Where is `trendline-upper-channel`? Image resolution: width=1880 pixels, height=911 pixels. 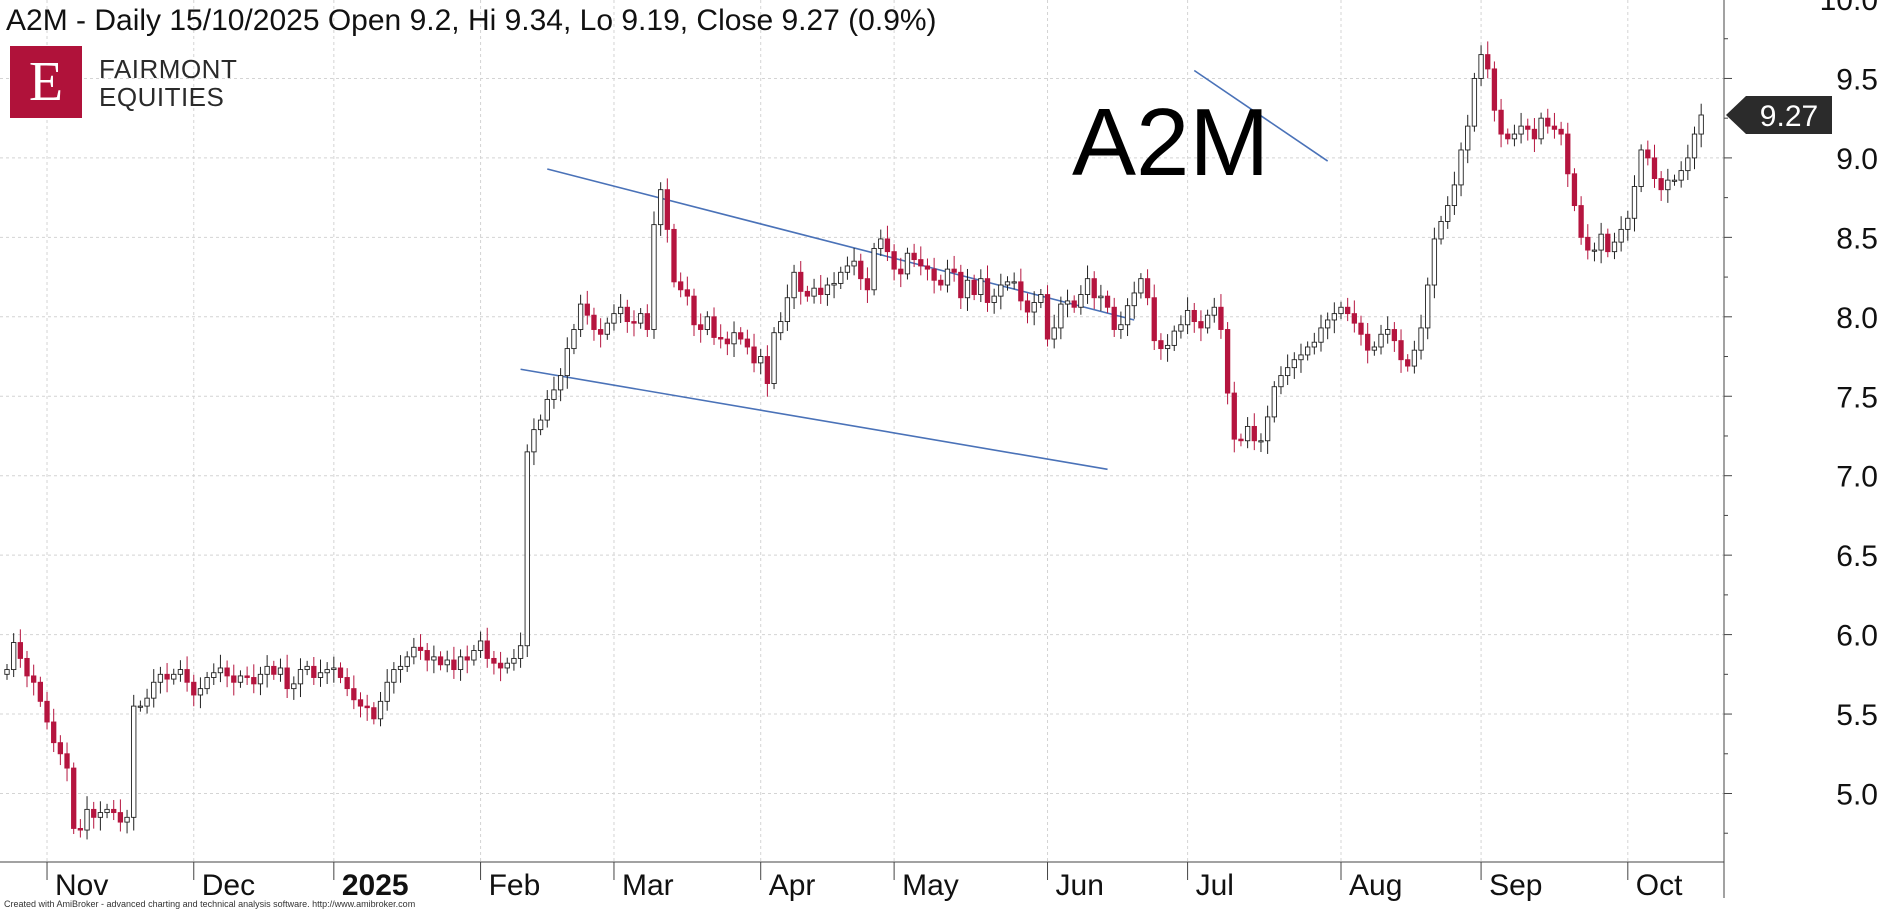 trendline-upper-channel is located at coordinates (841, 244).